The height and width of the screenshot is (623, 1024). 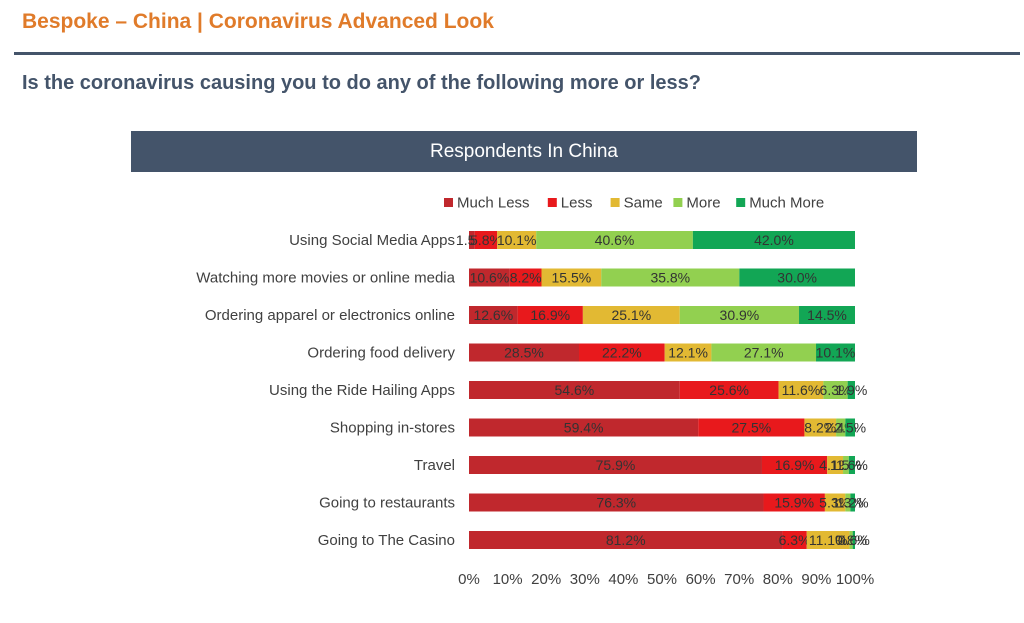 I want to click on chart-title: Respondents In China, so click(x=524, y=151).